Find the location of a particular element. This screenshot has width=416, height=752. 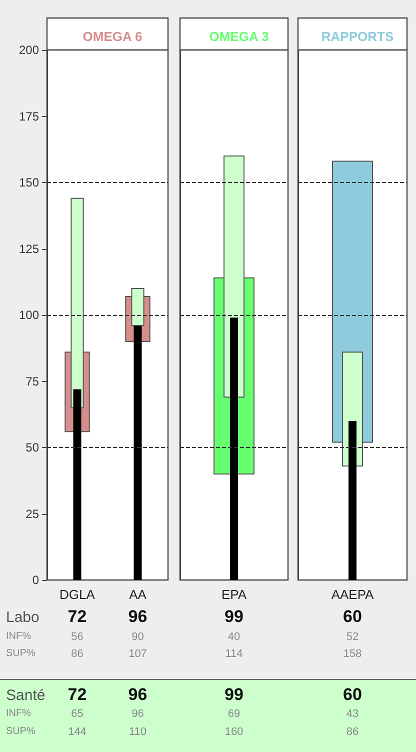

chart-title: OMEGA 3 is located at coordinates (239, 36).